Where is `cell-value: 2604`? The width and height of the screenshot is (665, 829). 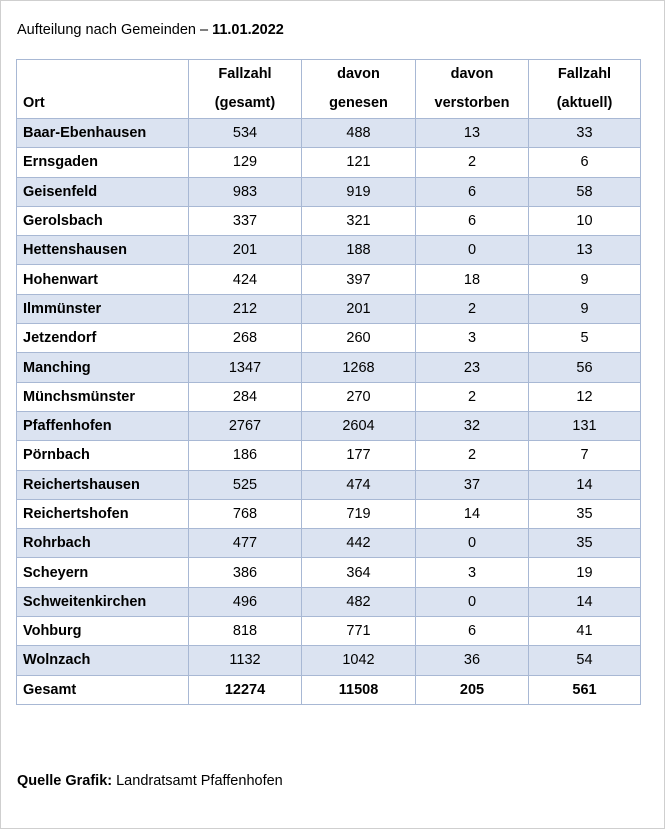
cell-value: 2604 is located at coordinates (358, 426).